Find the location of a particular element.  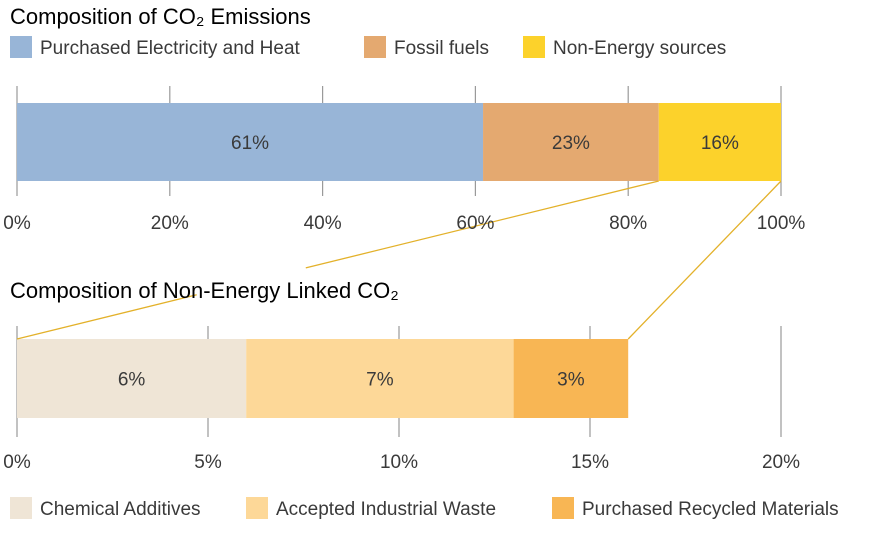

chart-1-tick-label: 100% is located at coordinates (781, 223).